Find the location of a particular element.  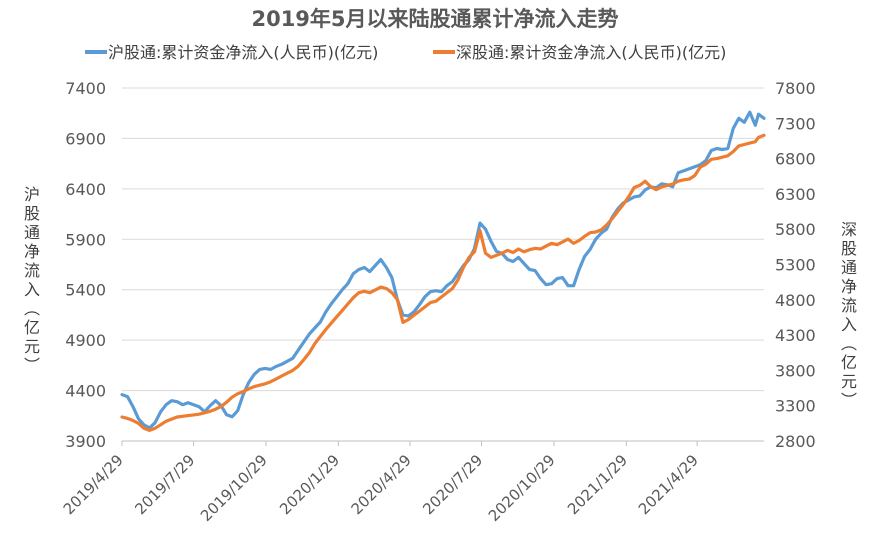

y-right-tick-label: 5800 is located at coordinates (795, 229).